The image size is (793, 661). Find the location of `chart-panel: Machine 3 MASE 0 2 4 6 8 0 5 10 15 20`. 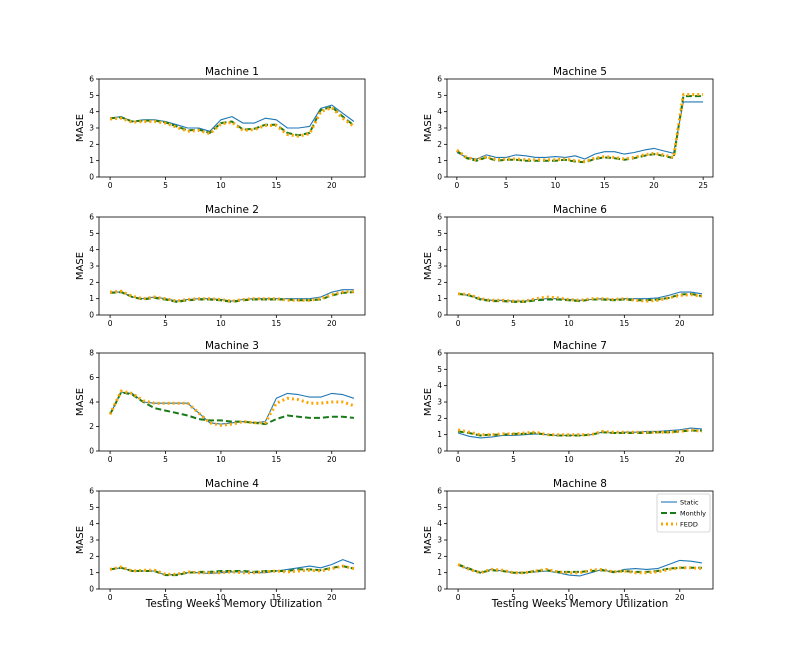

chart-panel: Machine 3 MASE 0 2 4 6 8 0 5 10 15 20 is located at coordinates (220, 402).